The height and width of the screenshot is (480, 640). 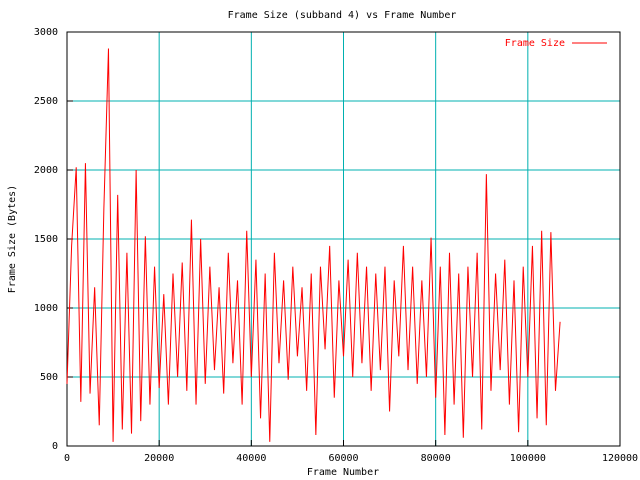 I want to click on y-axis-label: Frame Size (Bytes), so click(x=12, y=239).